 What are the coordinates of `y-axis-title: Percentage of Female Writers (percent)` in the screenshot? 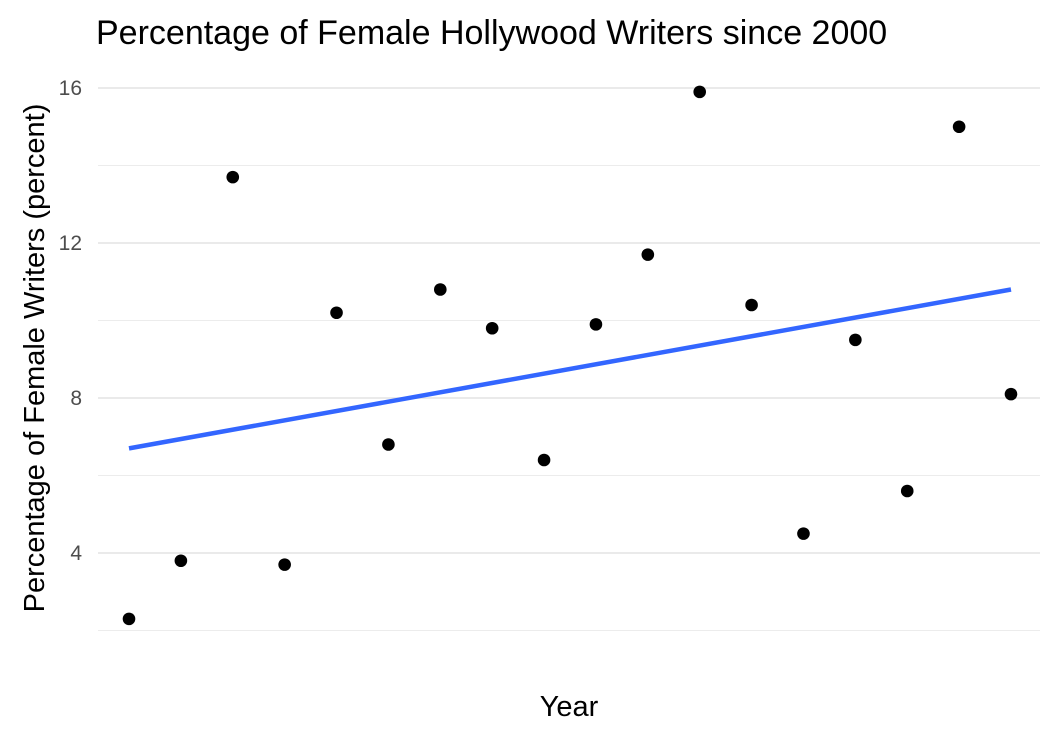 It's located at (35, 358).